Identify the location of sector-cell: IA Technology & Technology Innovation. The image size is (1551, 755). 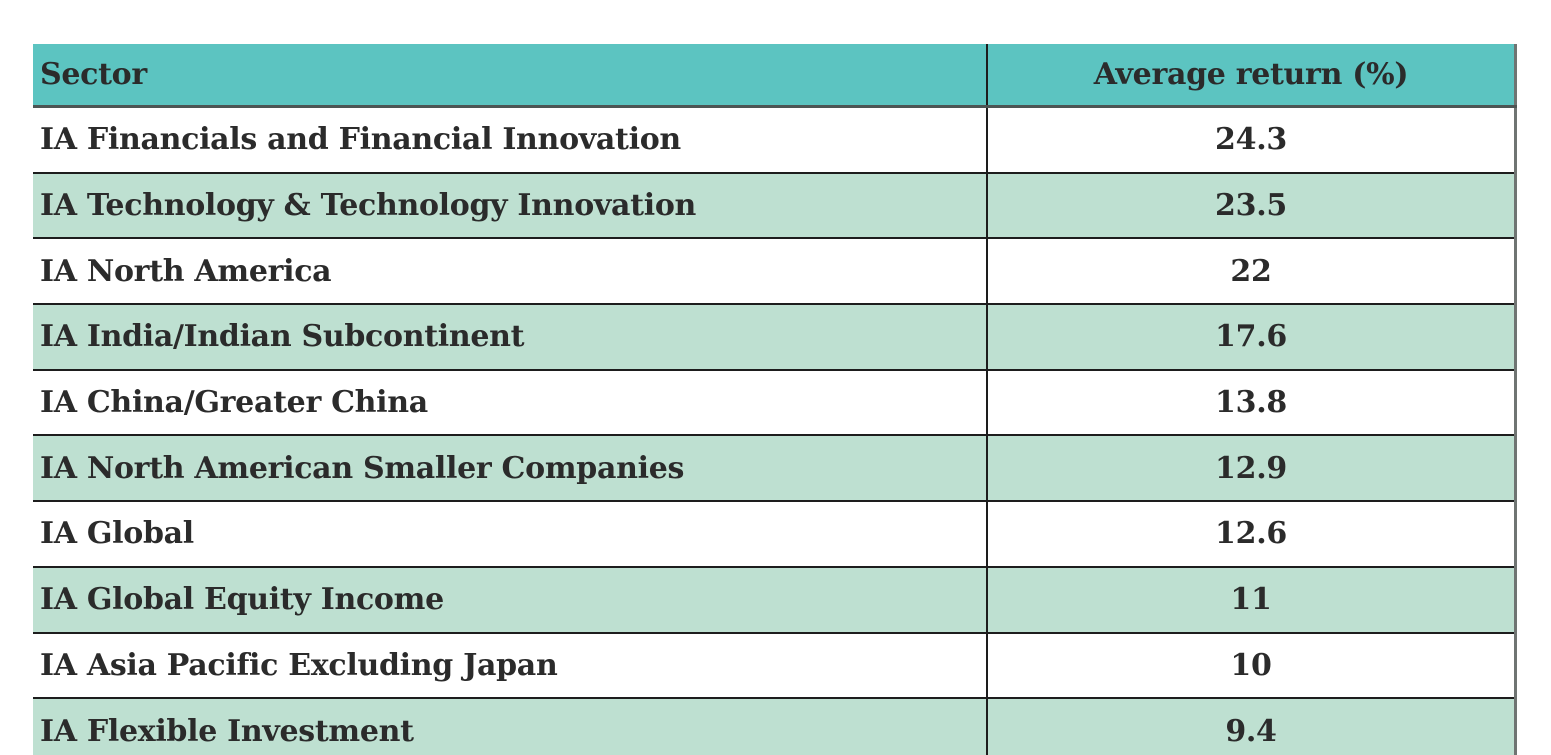
(510, 206).